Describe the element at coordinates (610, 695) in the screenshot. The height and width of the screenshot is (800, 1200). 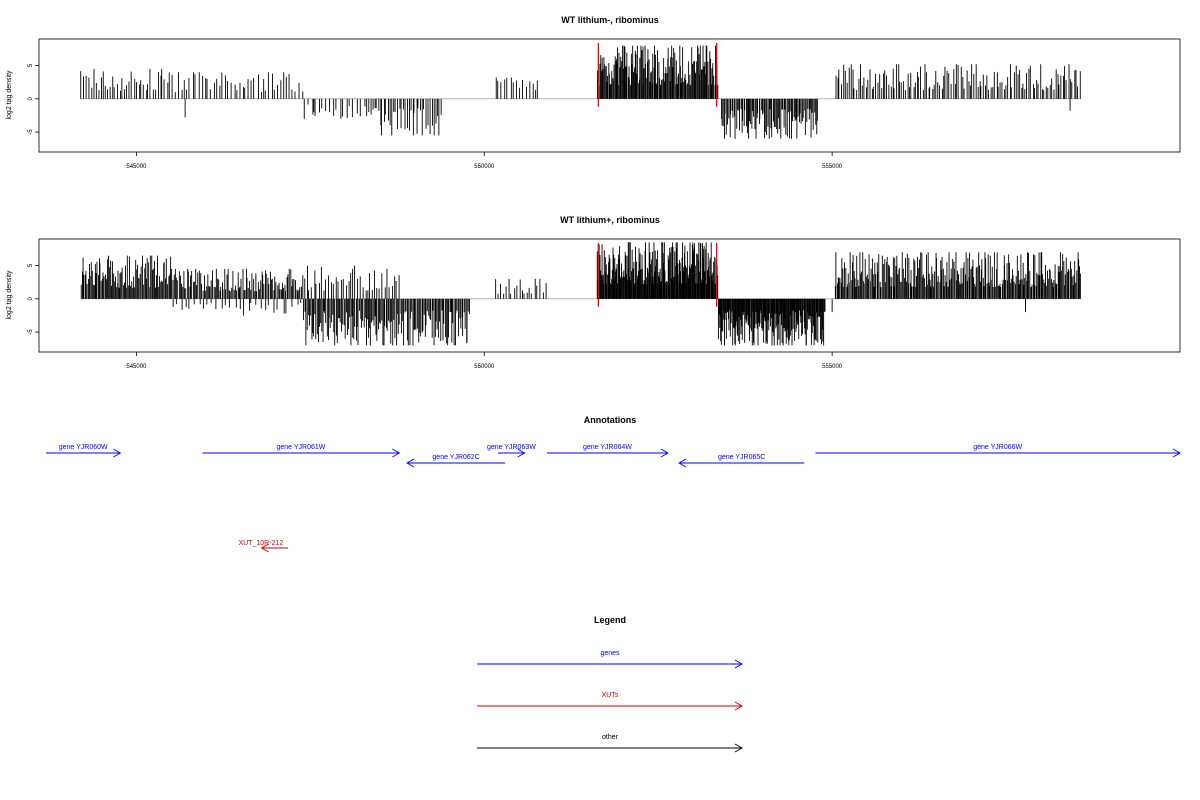
I see `legend-label: XUTs` at that location.